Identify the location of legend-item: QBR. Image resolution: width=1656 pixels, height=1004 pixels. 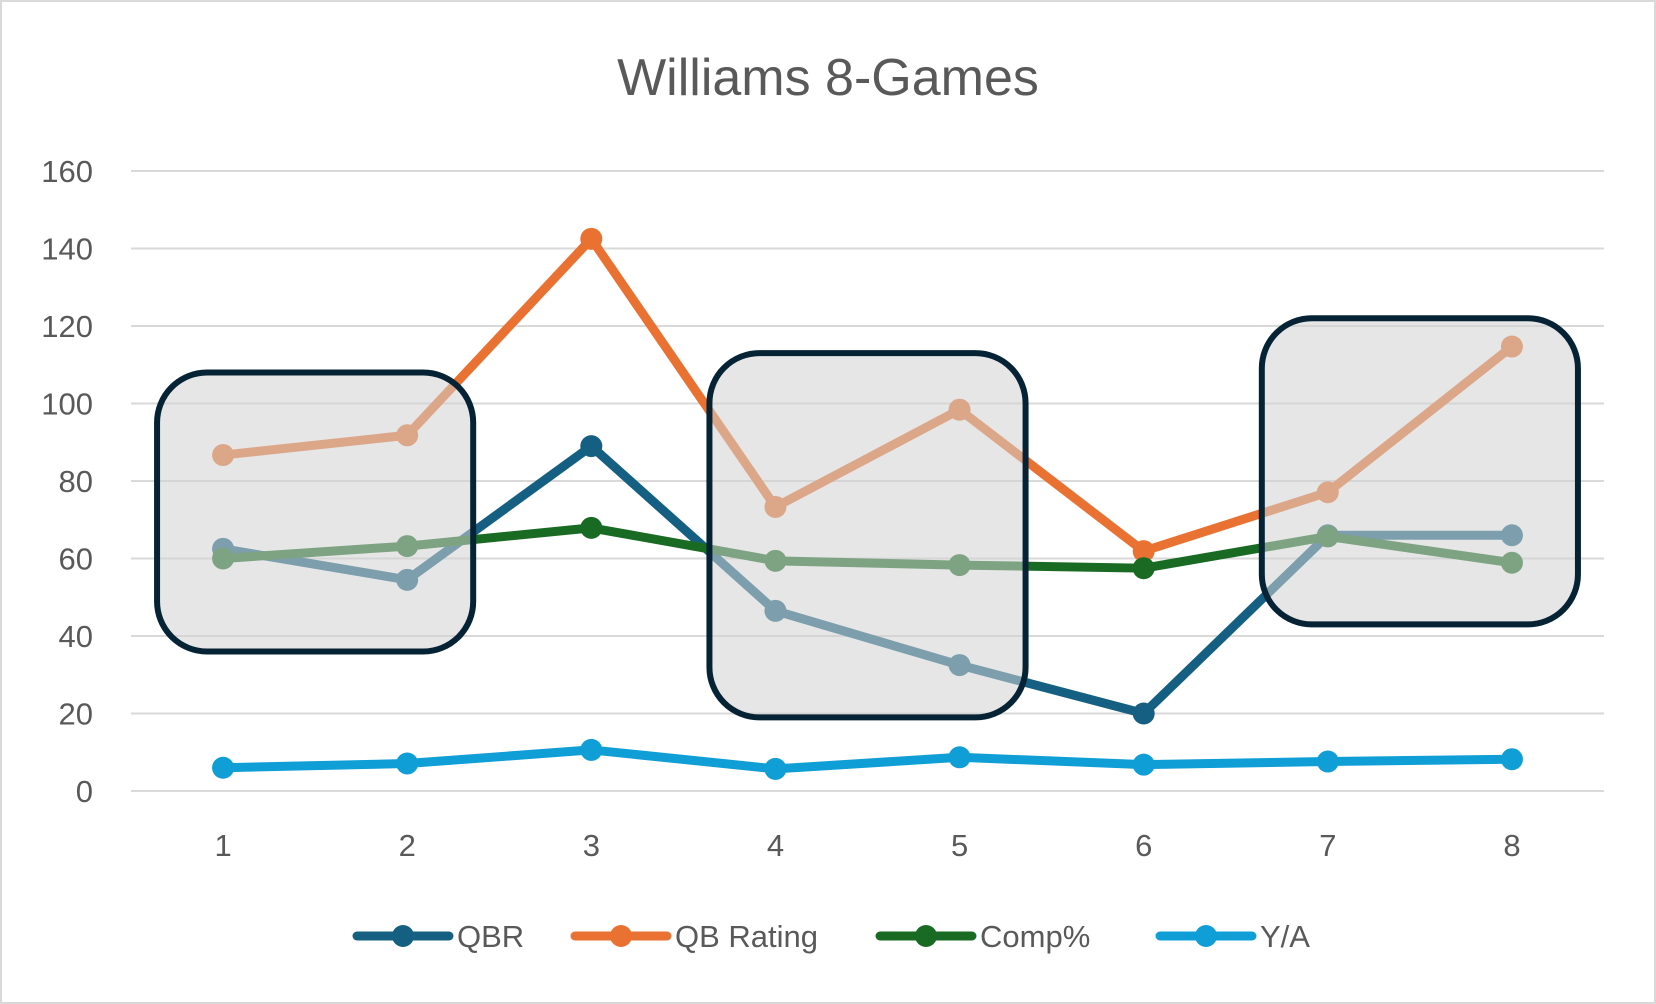
(438, 936).